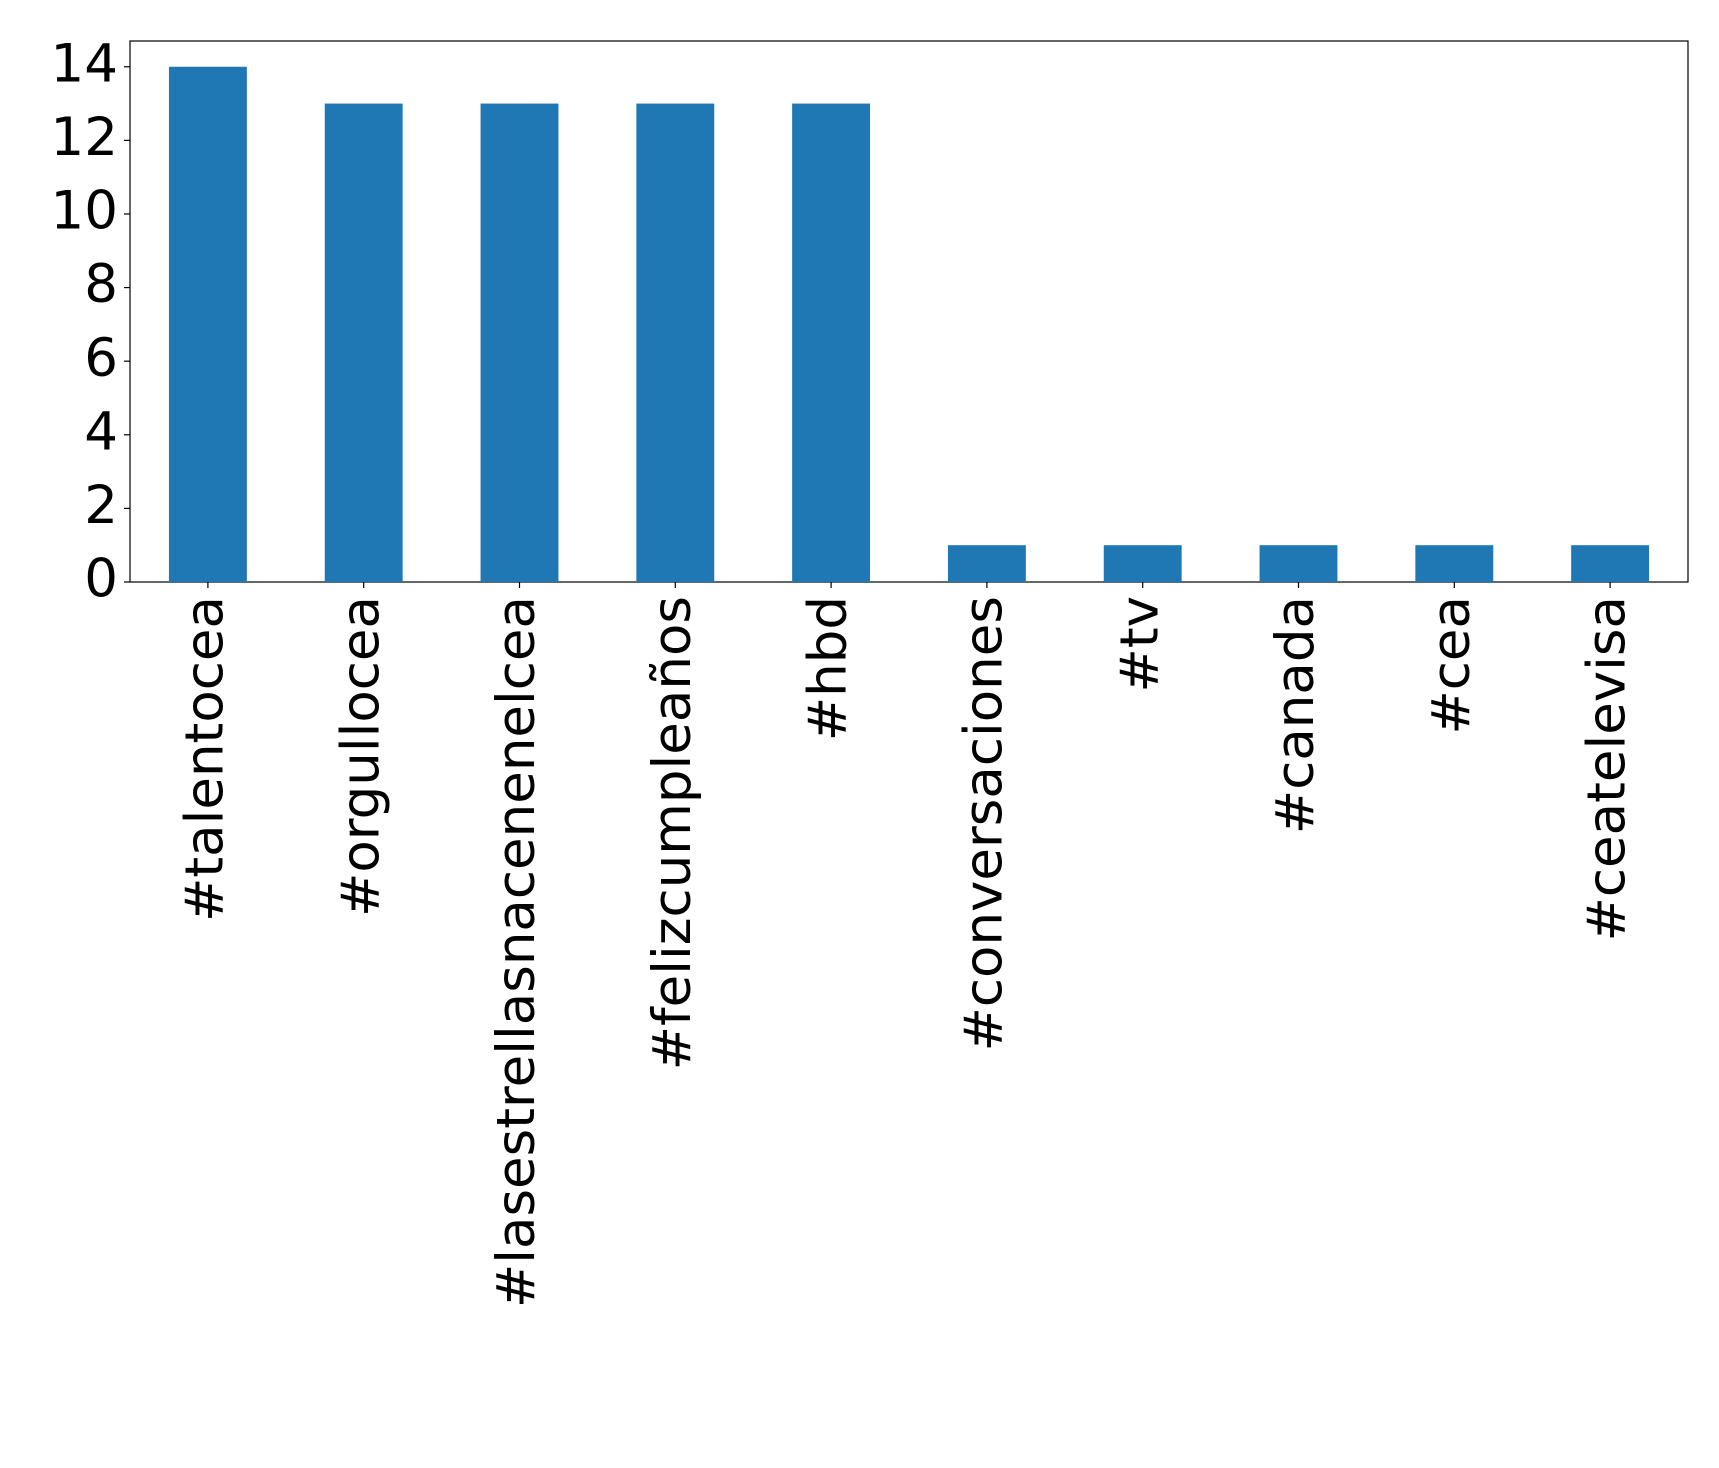 The image size is (1719, 1468). What do you see at coordinates (84, 63) in the screenshot?
I see `y-tick-label: 14` at bounding box center [84, 63].